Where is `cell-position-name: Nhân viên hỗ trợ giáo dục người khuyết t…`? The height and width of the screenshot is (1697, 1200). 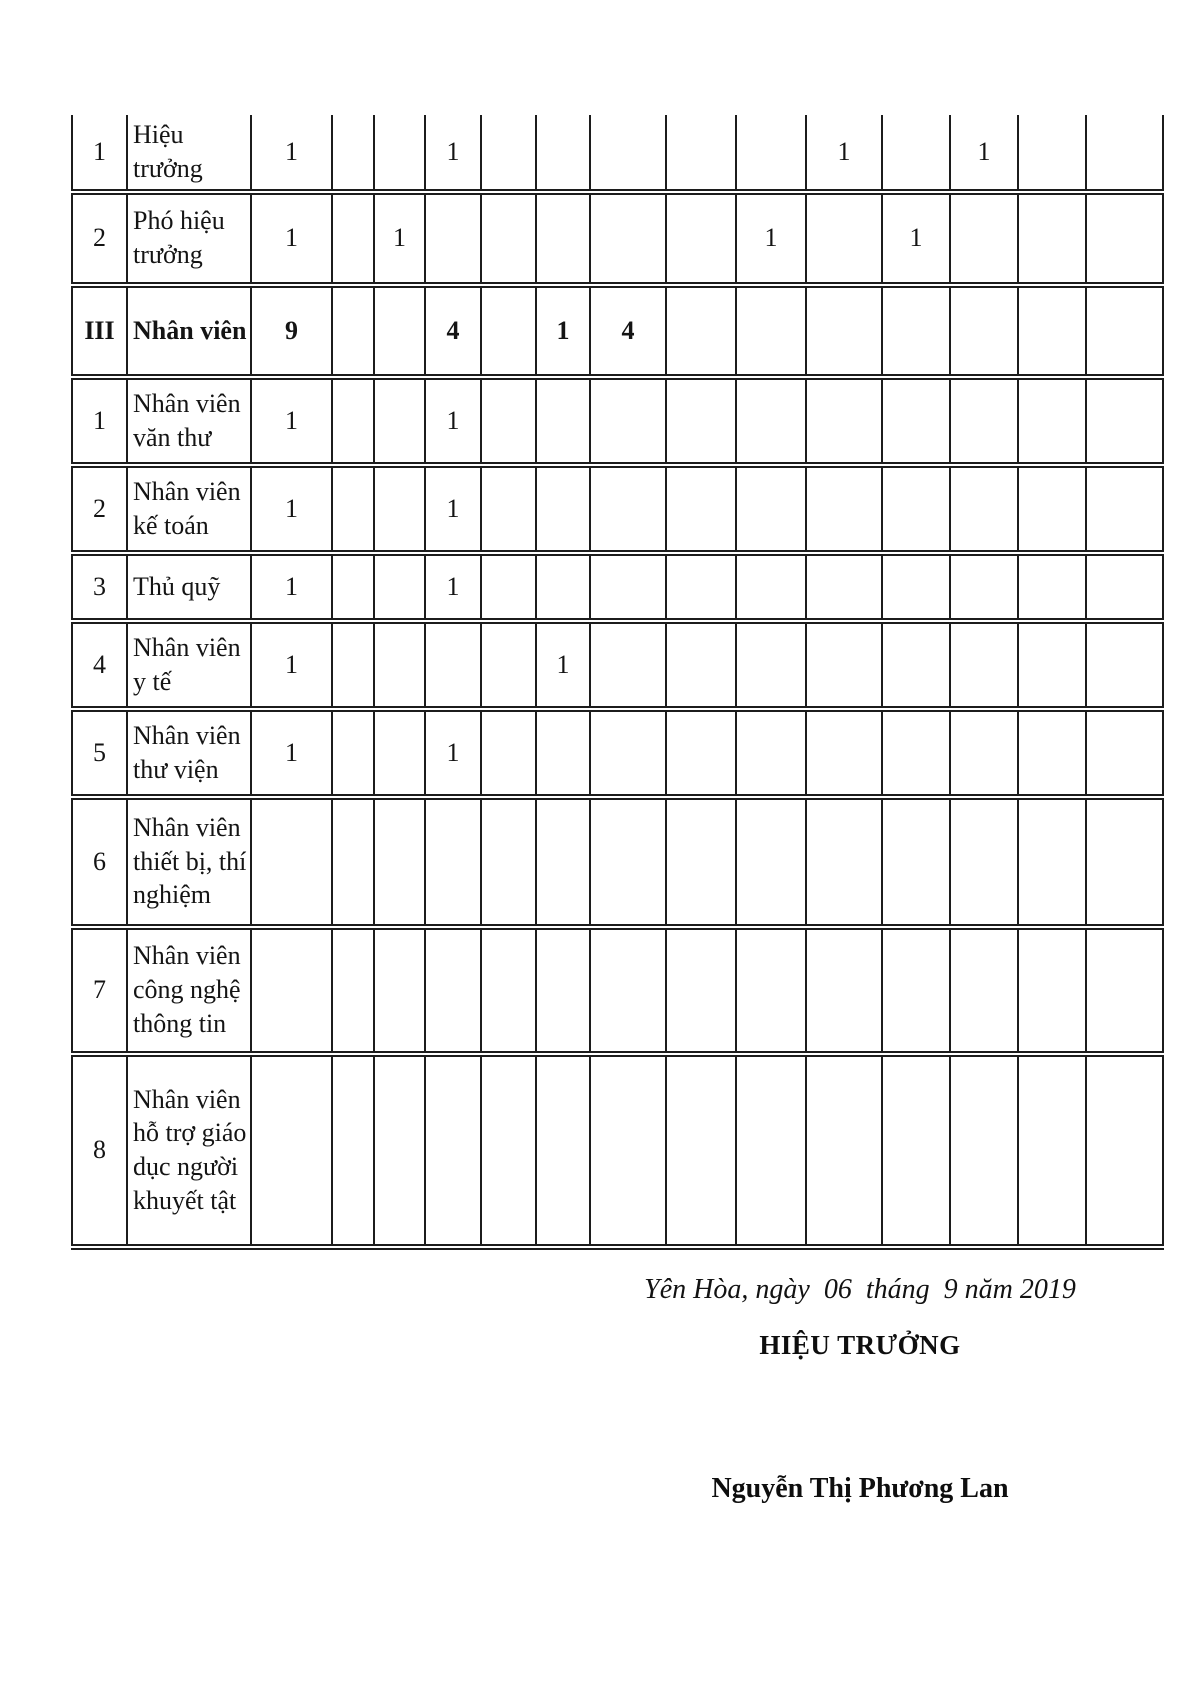
cell-position-name: Nhân viên hỗ trợ giáo dục người khuyết t… is located at coordinates (189, 1151).